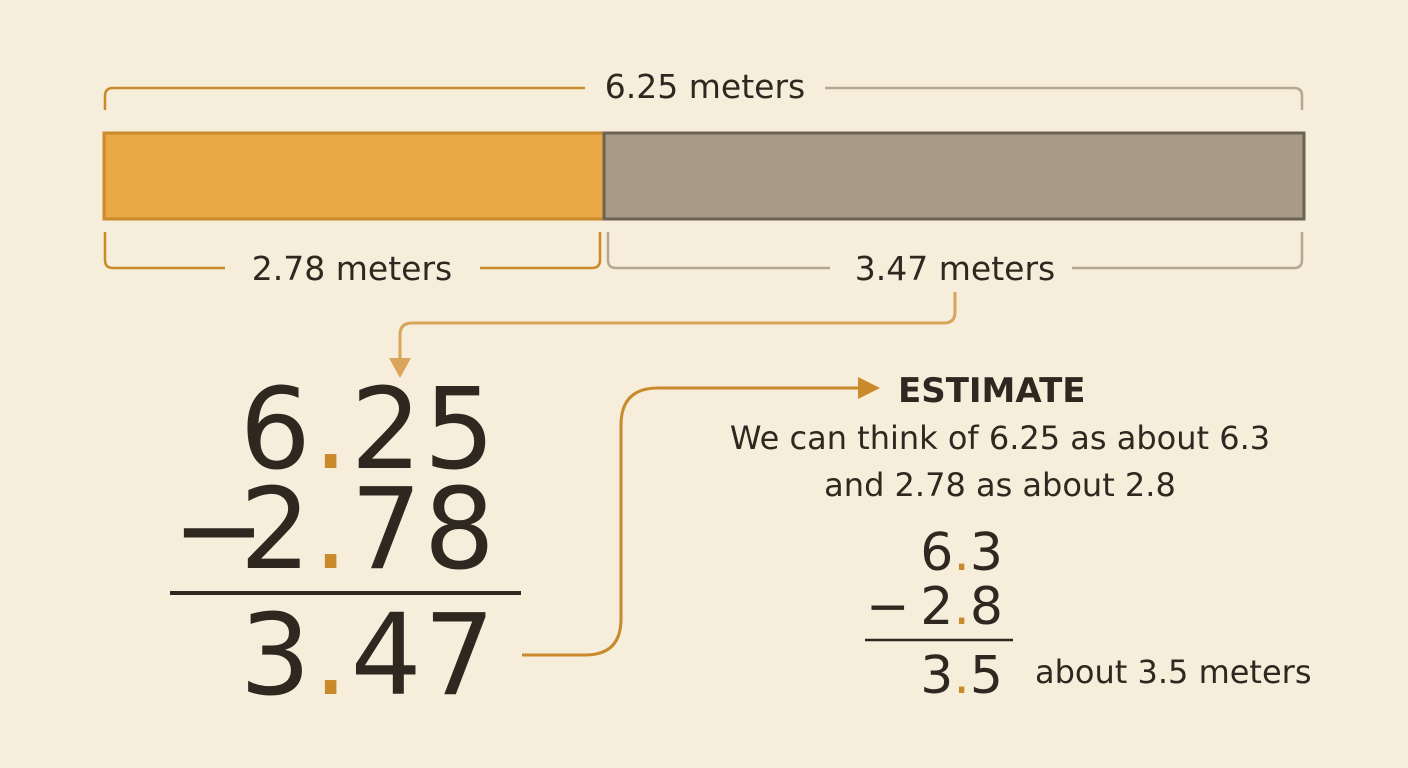  I want to click on estimate-minuend: 6.3, so click(961, 553).